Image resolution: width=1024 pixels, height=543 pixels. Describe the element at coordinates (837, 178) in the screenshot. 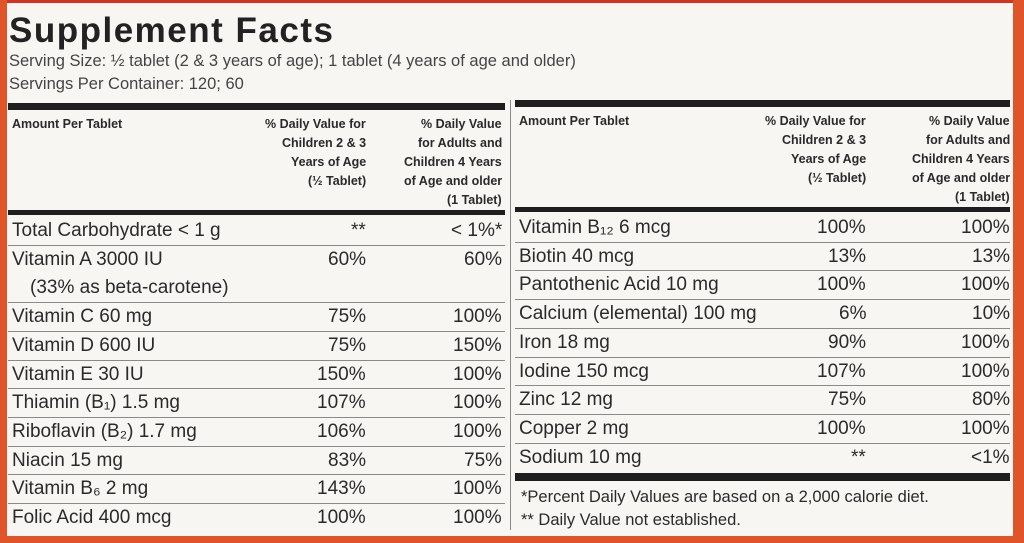

I see `column-header: (½ Tablet)` at that location.